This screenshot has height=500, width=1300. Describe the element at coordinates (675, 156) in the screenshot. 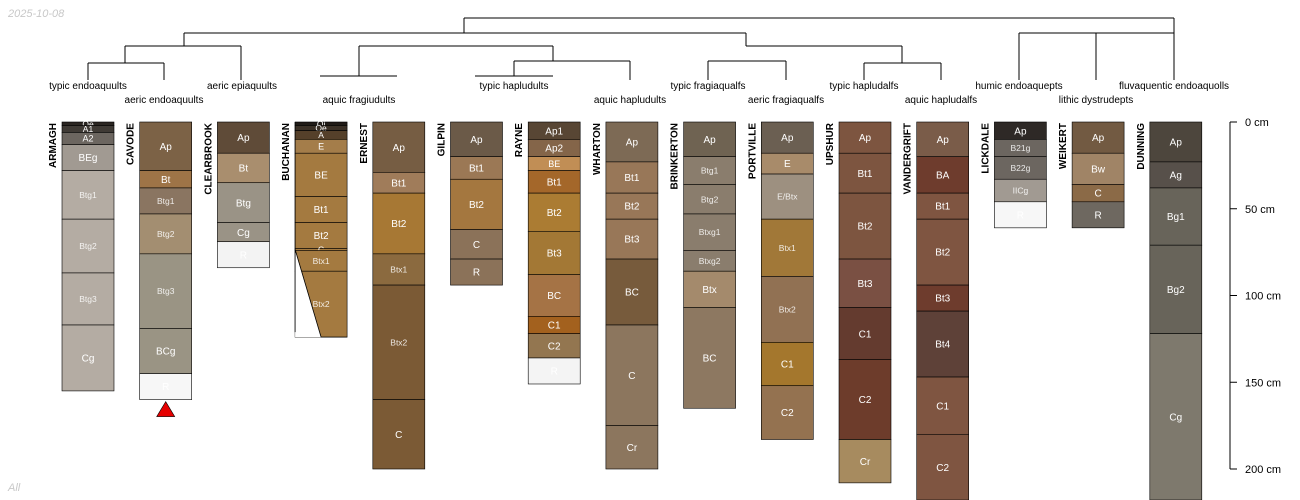

I see `profile-name: BRINKERTON` at that location.